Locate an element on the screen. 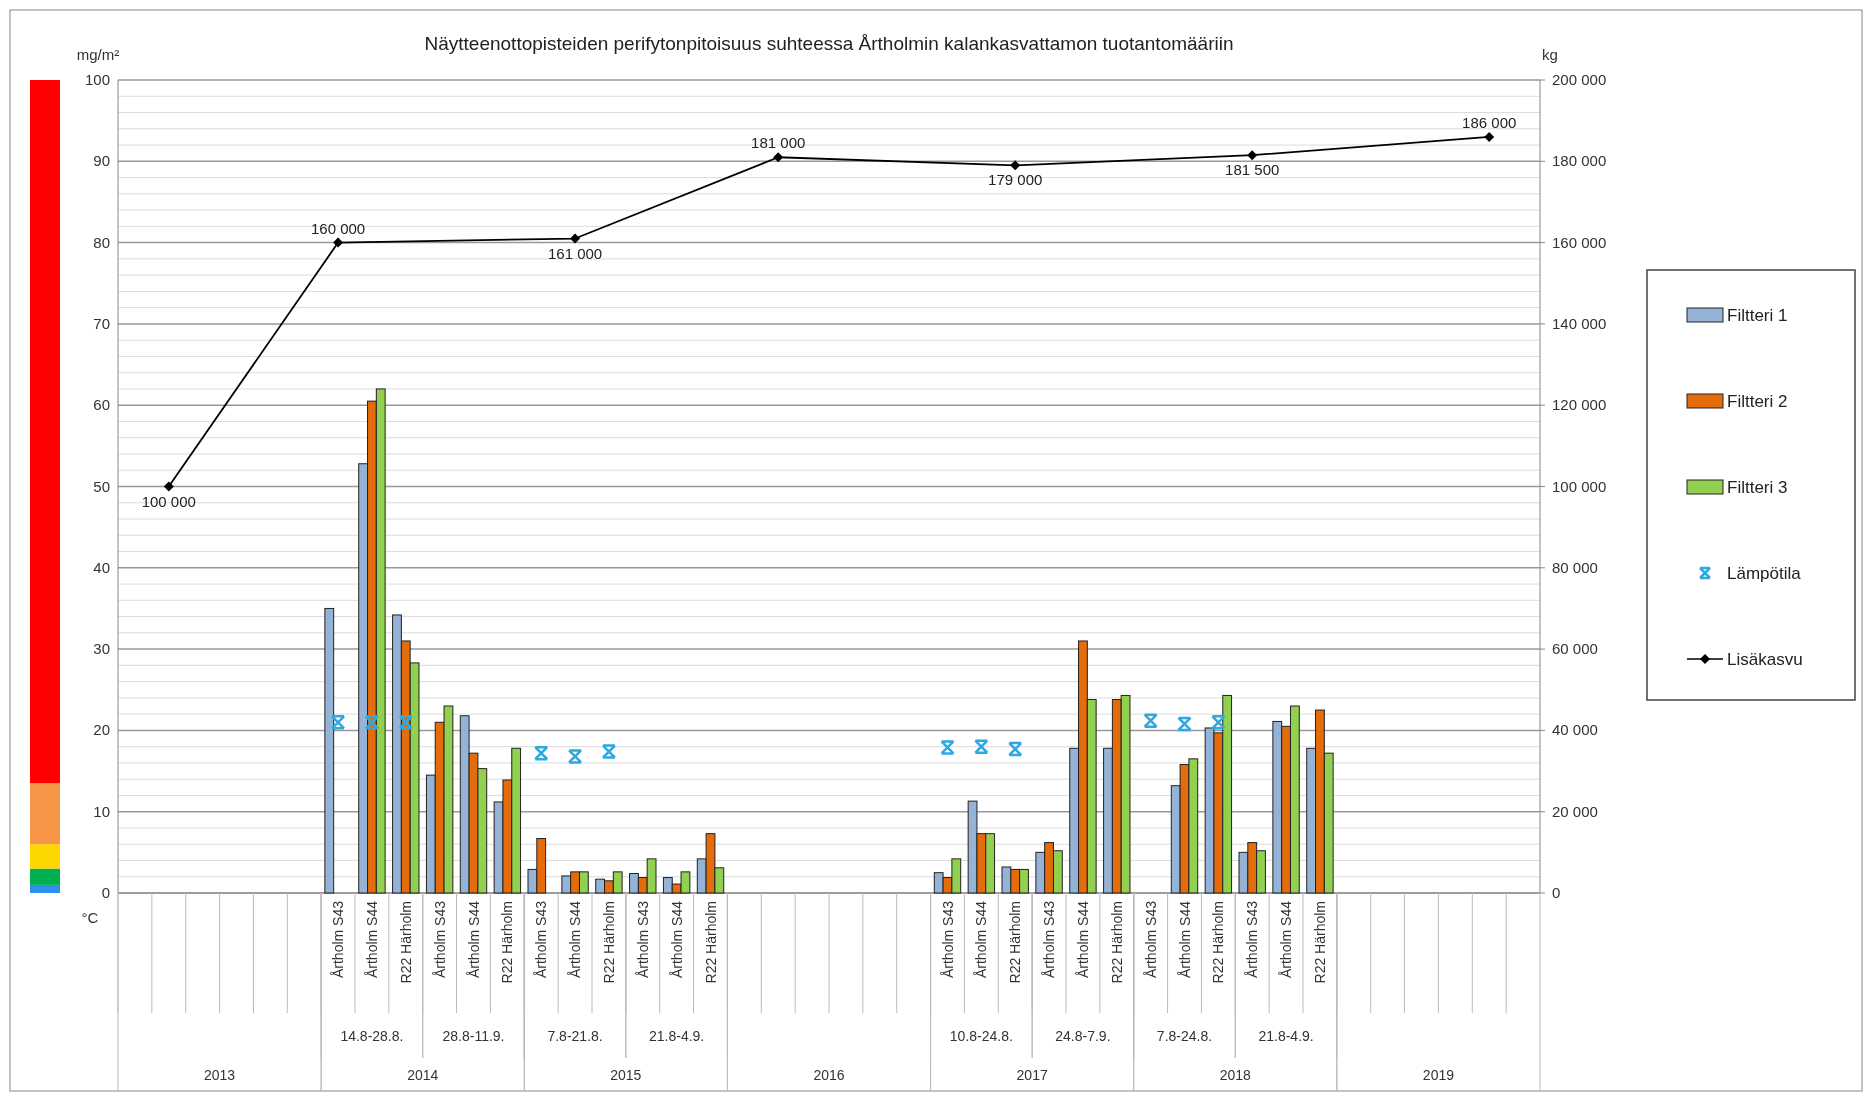 Image resolution: width=1872 pixels, height=1093 pixels. y-tick-label: 30 is located at coordinates (101, 649).